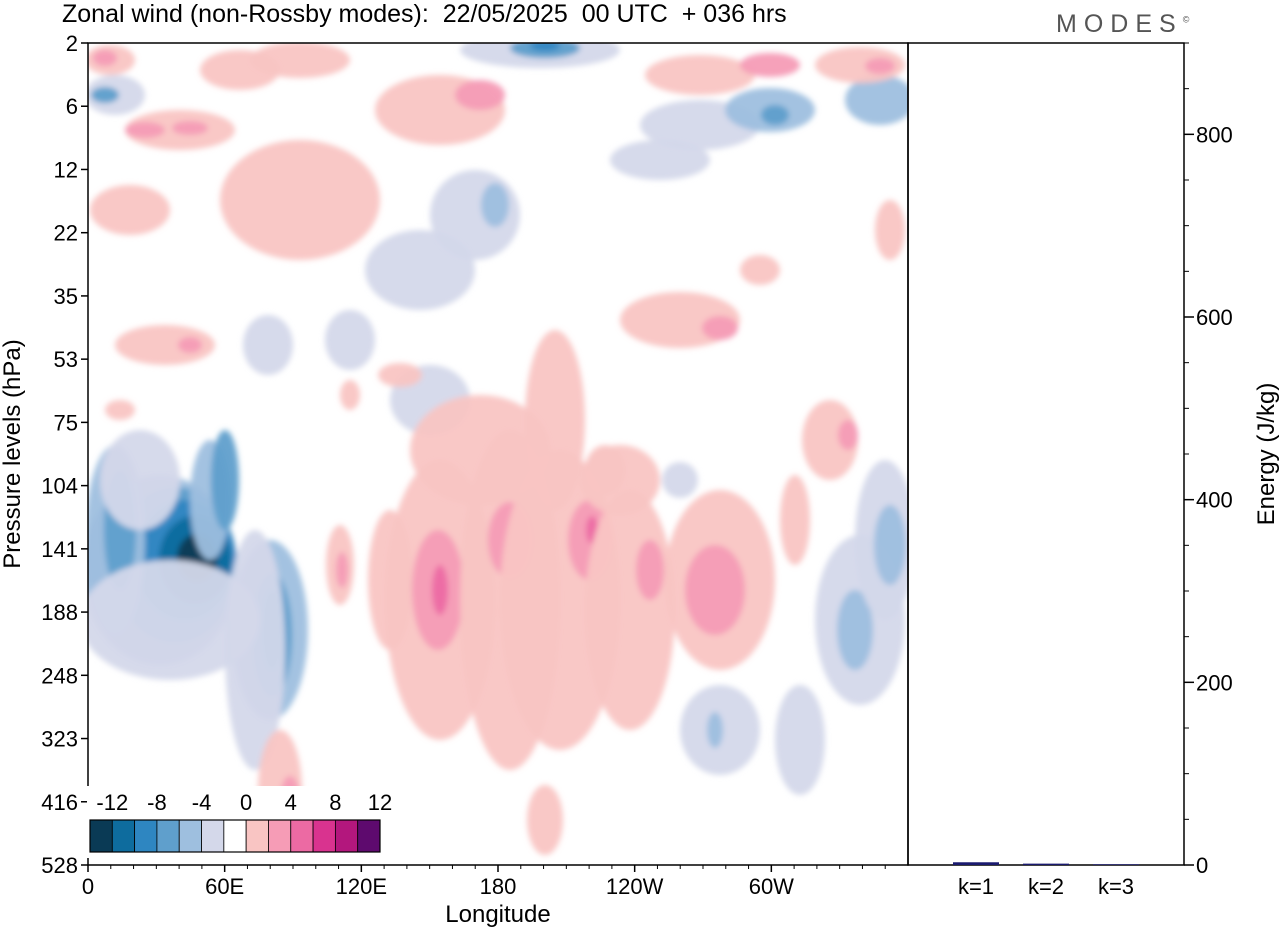  I want to click on y-tick-label: 2, so click(72, 43).